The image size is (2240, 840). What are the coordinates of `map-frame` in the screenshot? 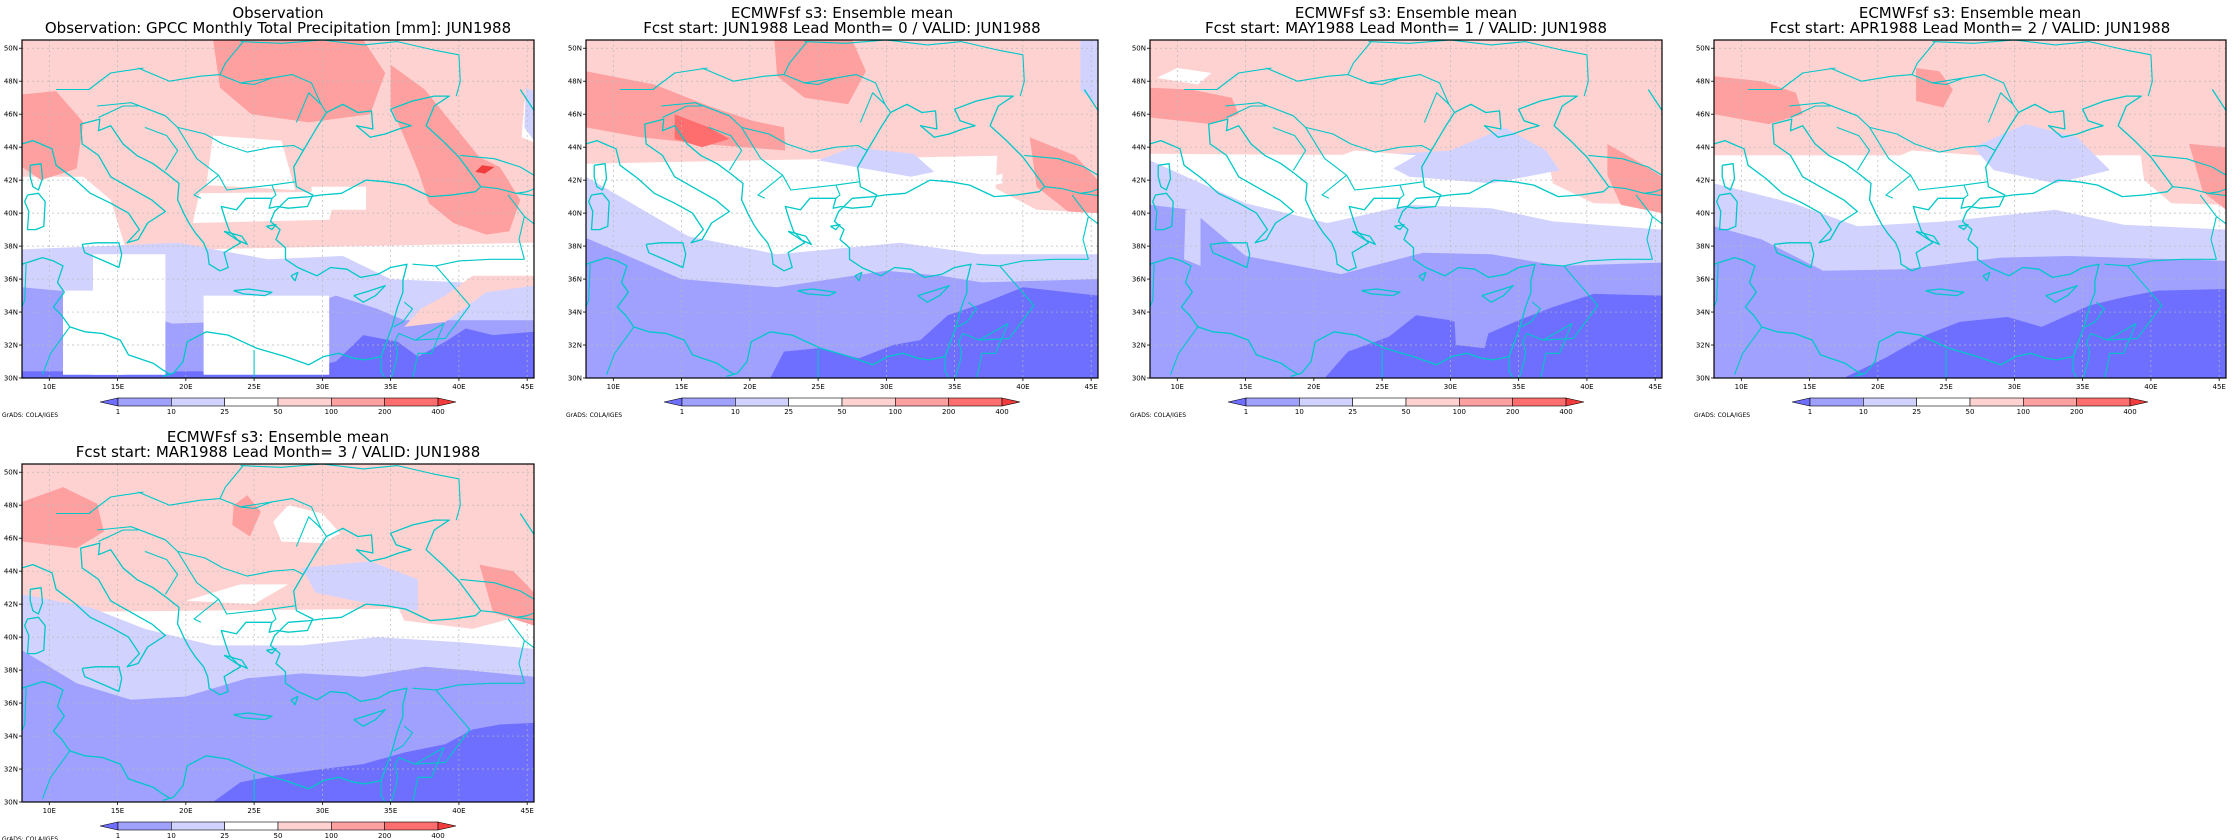 It's located at (1970, 209).